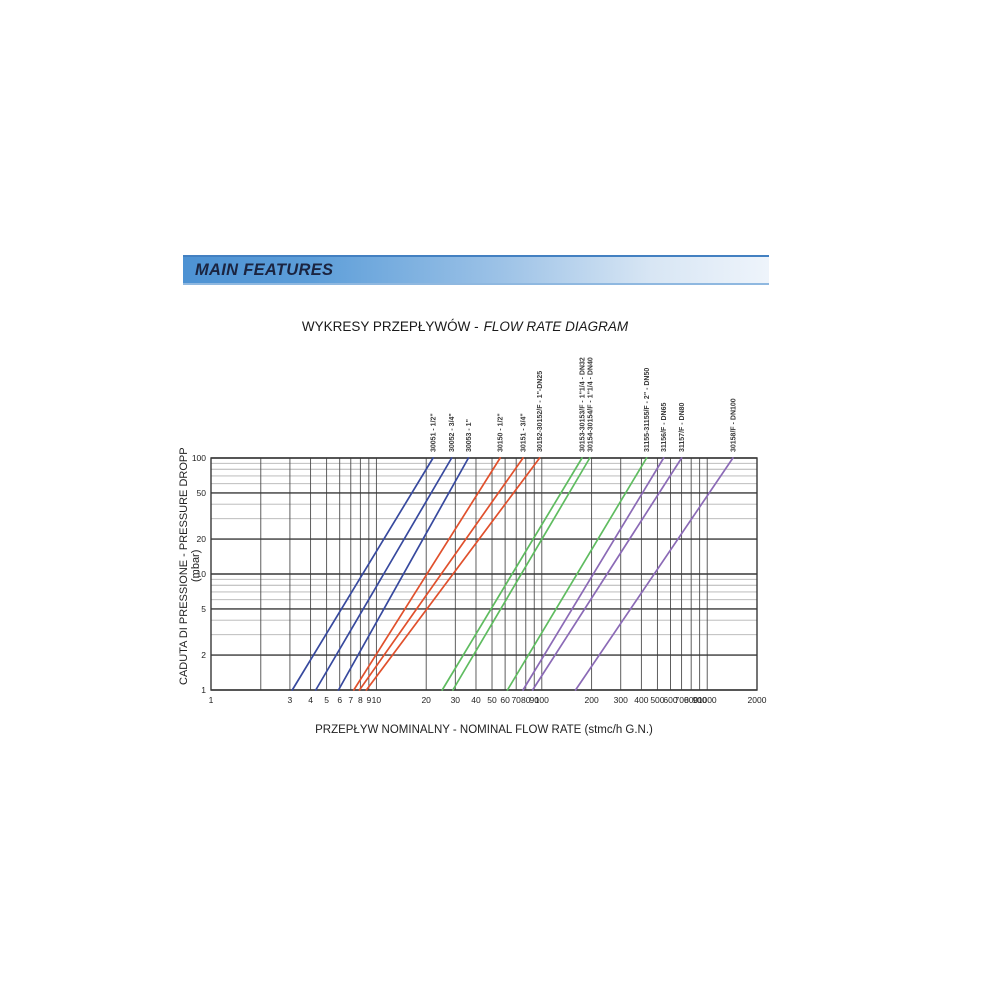 Image resolution: width=1000 pixels, height=1000 pixels. What do you see at coordinates (350, 700) in the screenshot?
I see `x-tick-label: 7` at bounding box center [350, 700].